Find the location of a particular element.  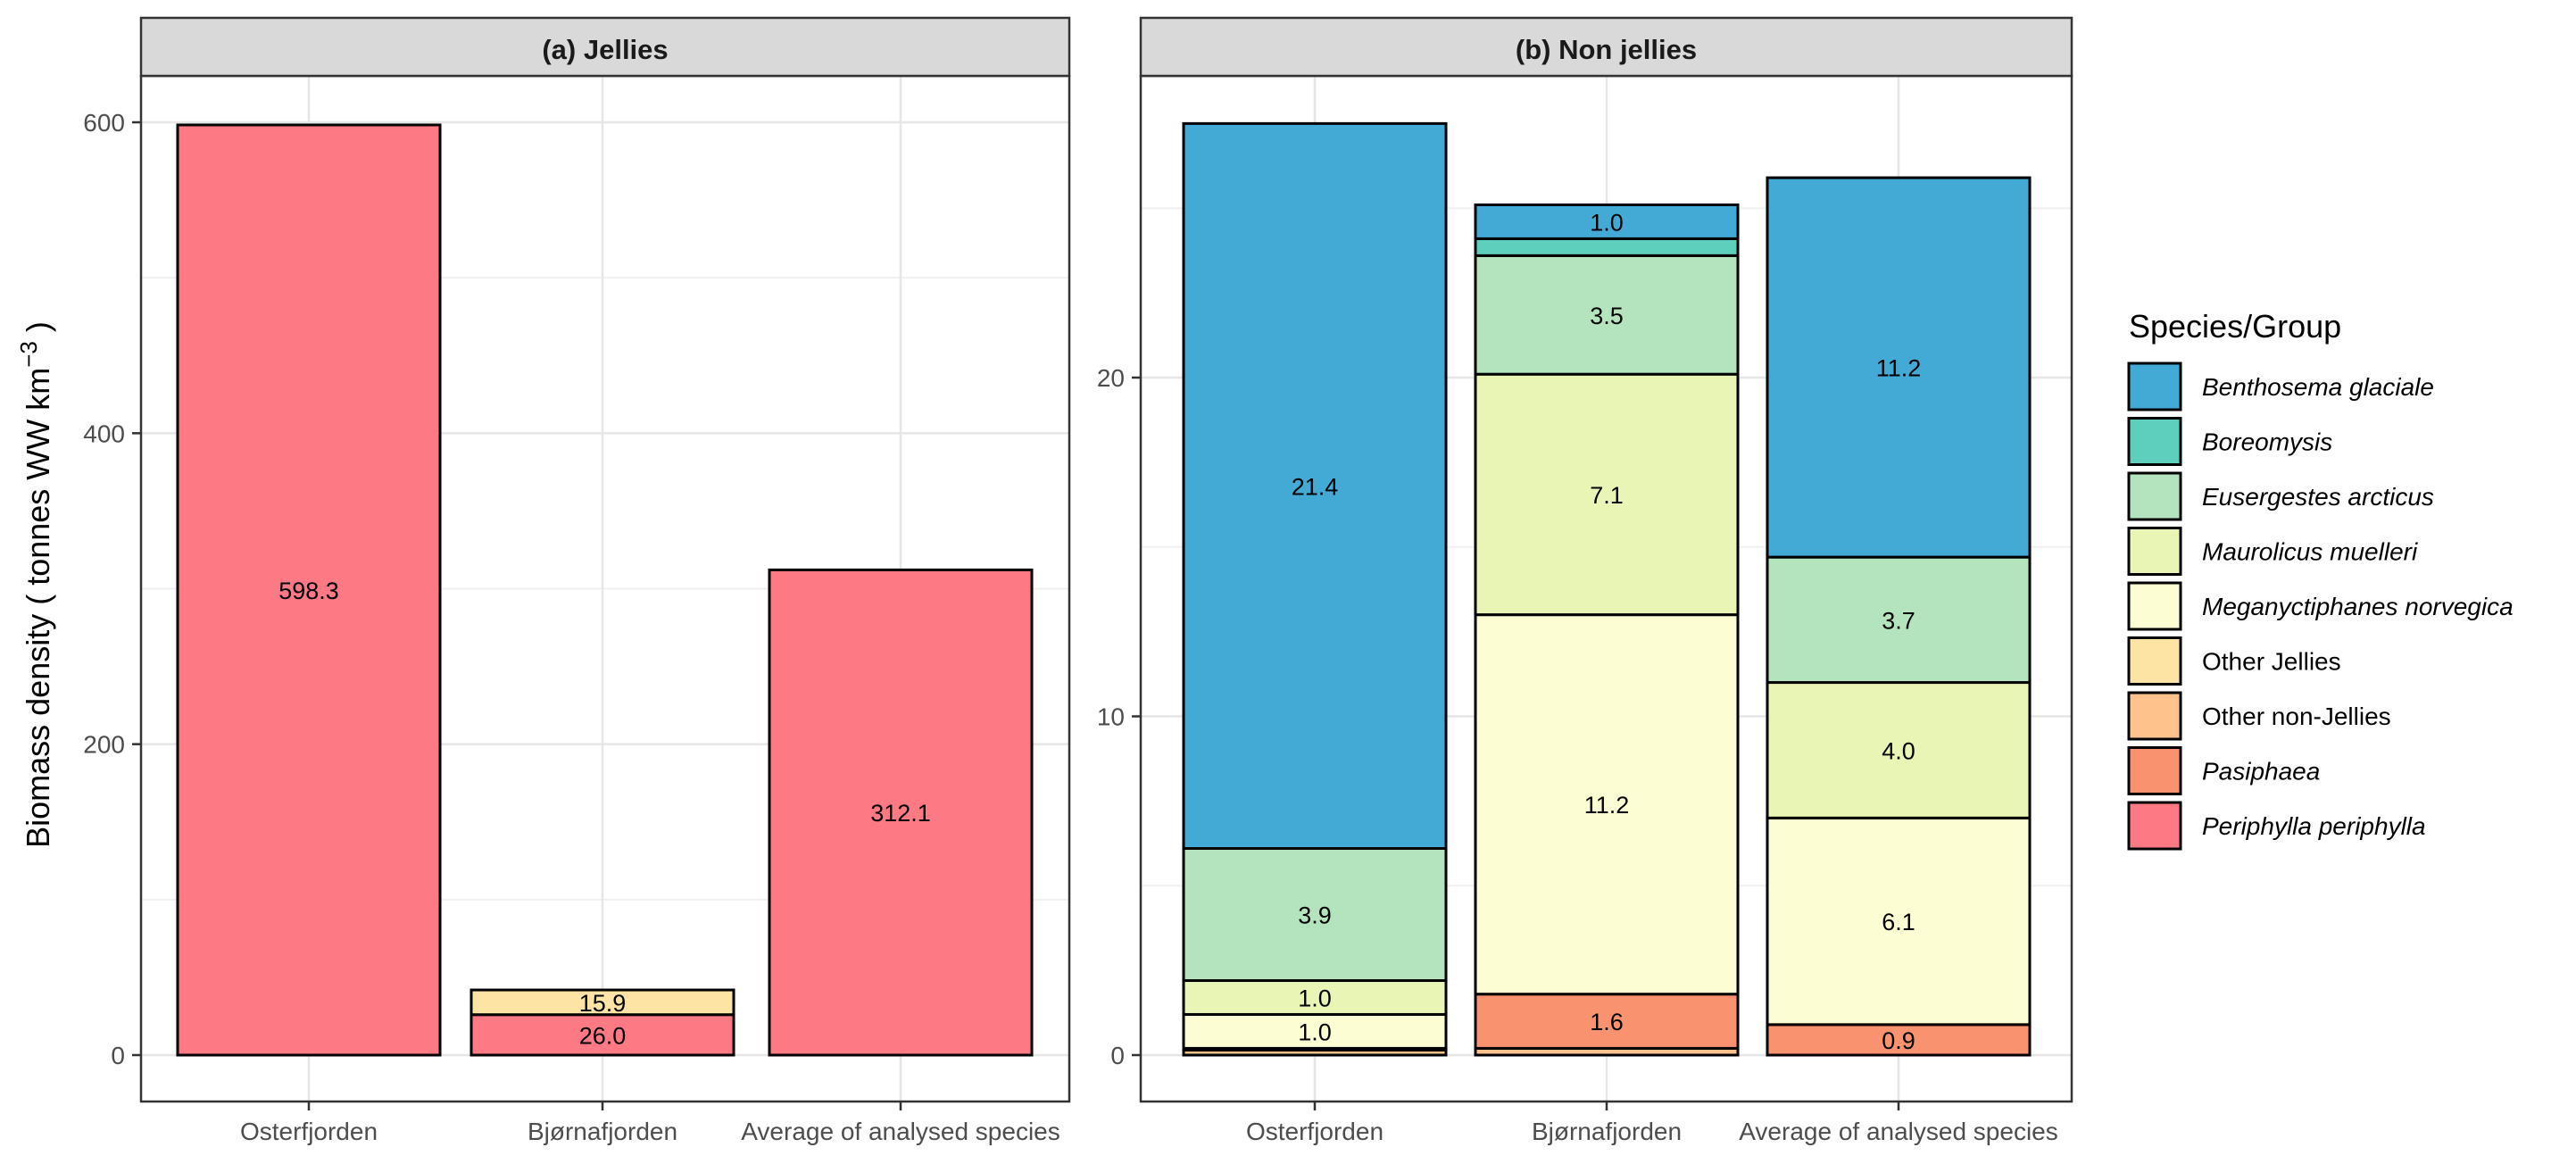

y-axis-title-main: Biomass density ( tonnes WW km is located at coordinates (38, 608).